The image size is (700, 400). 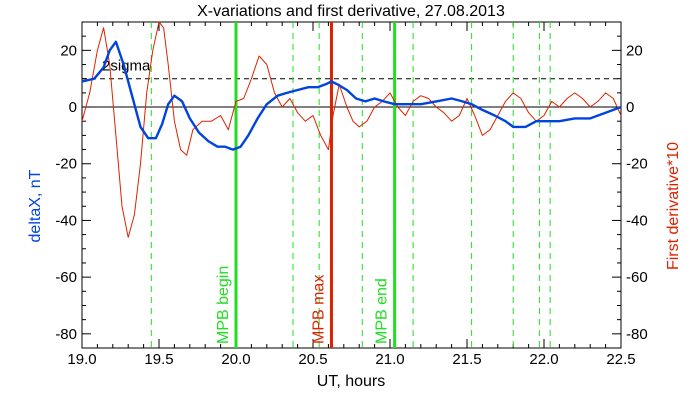 I want to click on x-tick-label: 22.5, so click(x=620, y=359).